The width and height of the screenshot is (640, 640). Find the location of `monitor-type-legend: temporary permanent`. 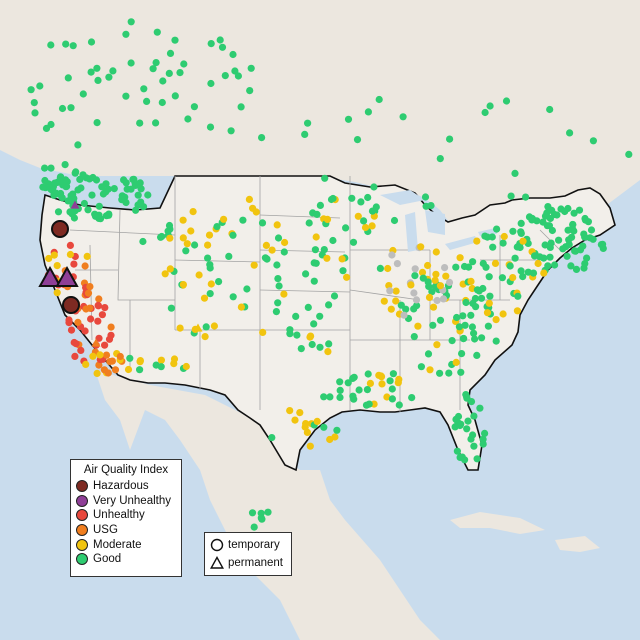

monitor-type-legend: temporary permanent is located at coordinates (248, 554).